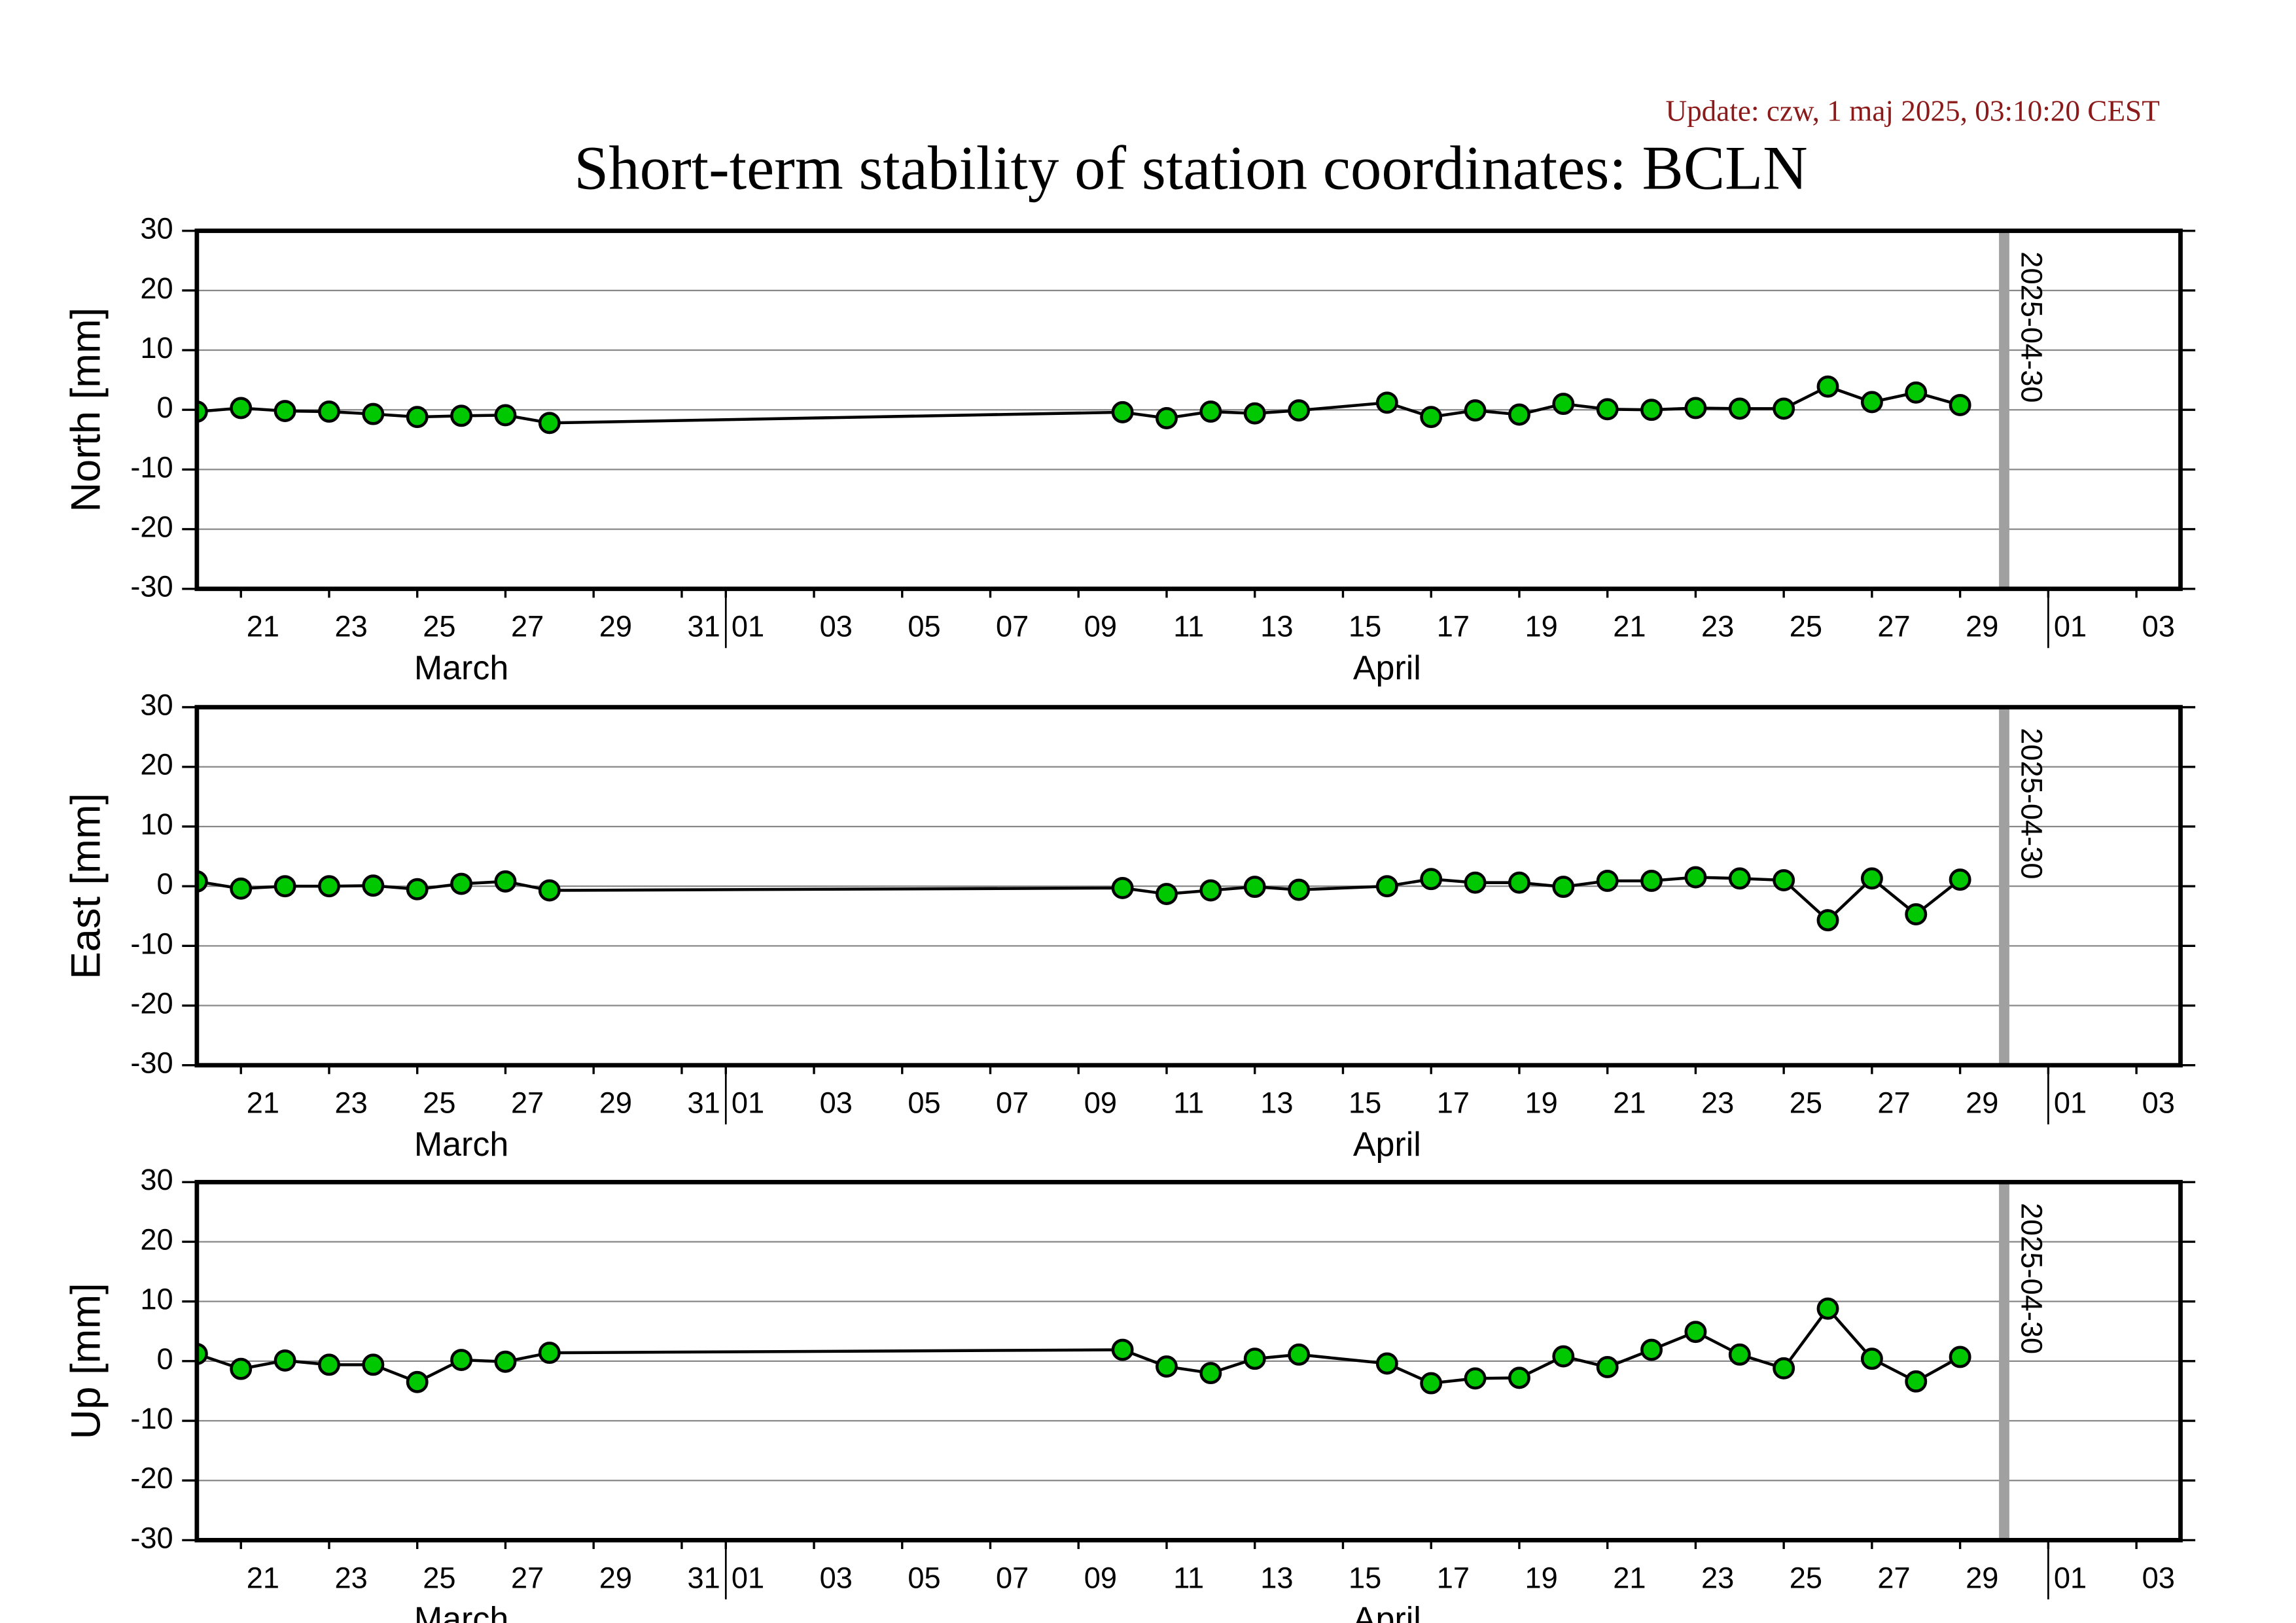  What do you see at coordinates (263, 1103) in the screenshot?
I see `x-tick-label: 21` at bounding box center [263, 1103].